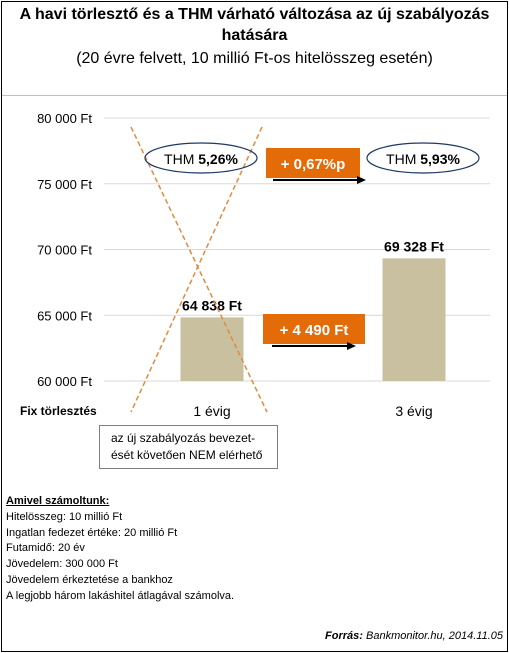 The height and width of the screenshot is (653, 509). Describe the element at coordinates (312, 411) in the screenshot. I see `x-category-labels: 1 évig 3 évig` at that location.